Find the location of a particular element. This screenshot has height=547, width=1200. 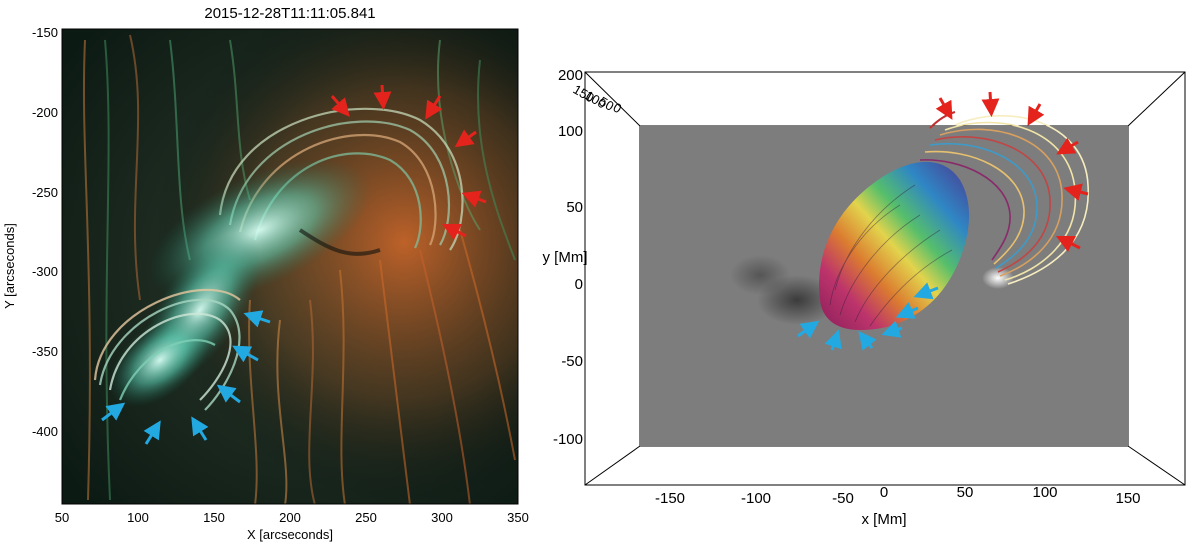

left-x-ticks: 50 100 150 200 250 300 350 is located at coordinates (292, 517).